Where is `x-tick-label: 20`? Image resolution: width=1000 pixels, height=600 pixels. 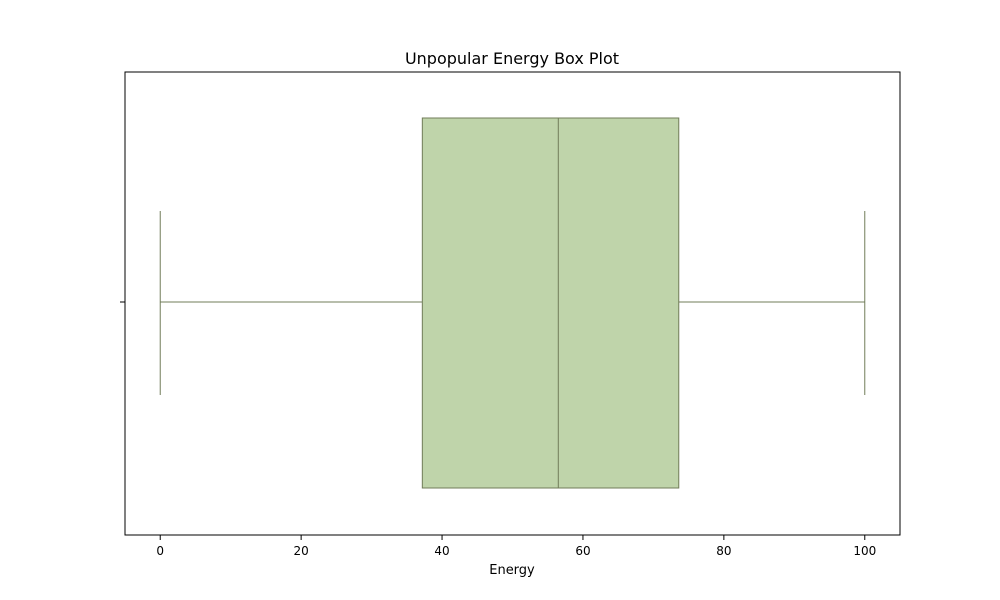 x-tick-label: 20 is located at coordinates (300, 551).